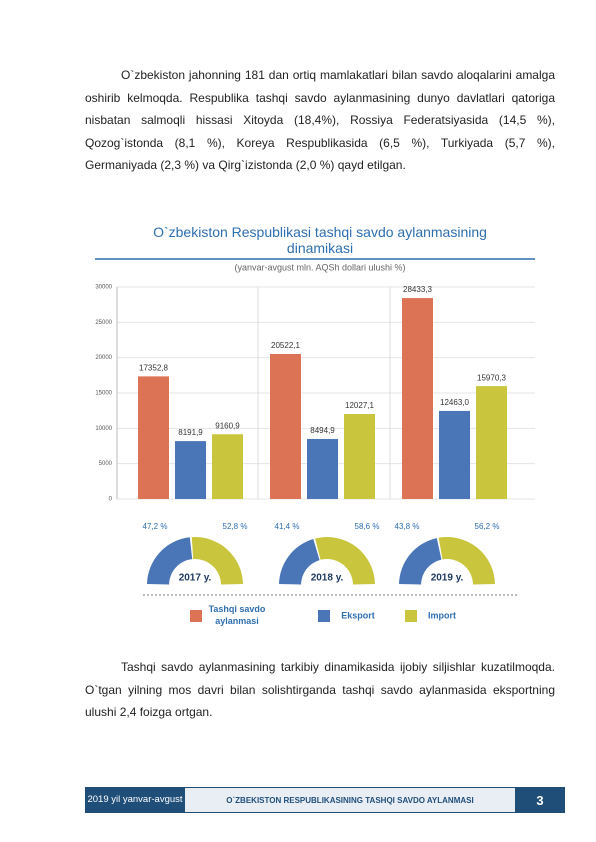 The width and height of the screenshot is (596, 842). What do you see at coordinates (454, 402) in the screenshot?
I see `value-label: 12463,0` at bounding box center [454, 402].